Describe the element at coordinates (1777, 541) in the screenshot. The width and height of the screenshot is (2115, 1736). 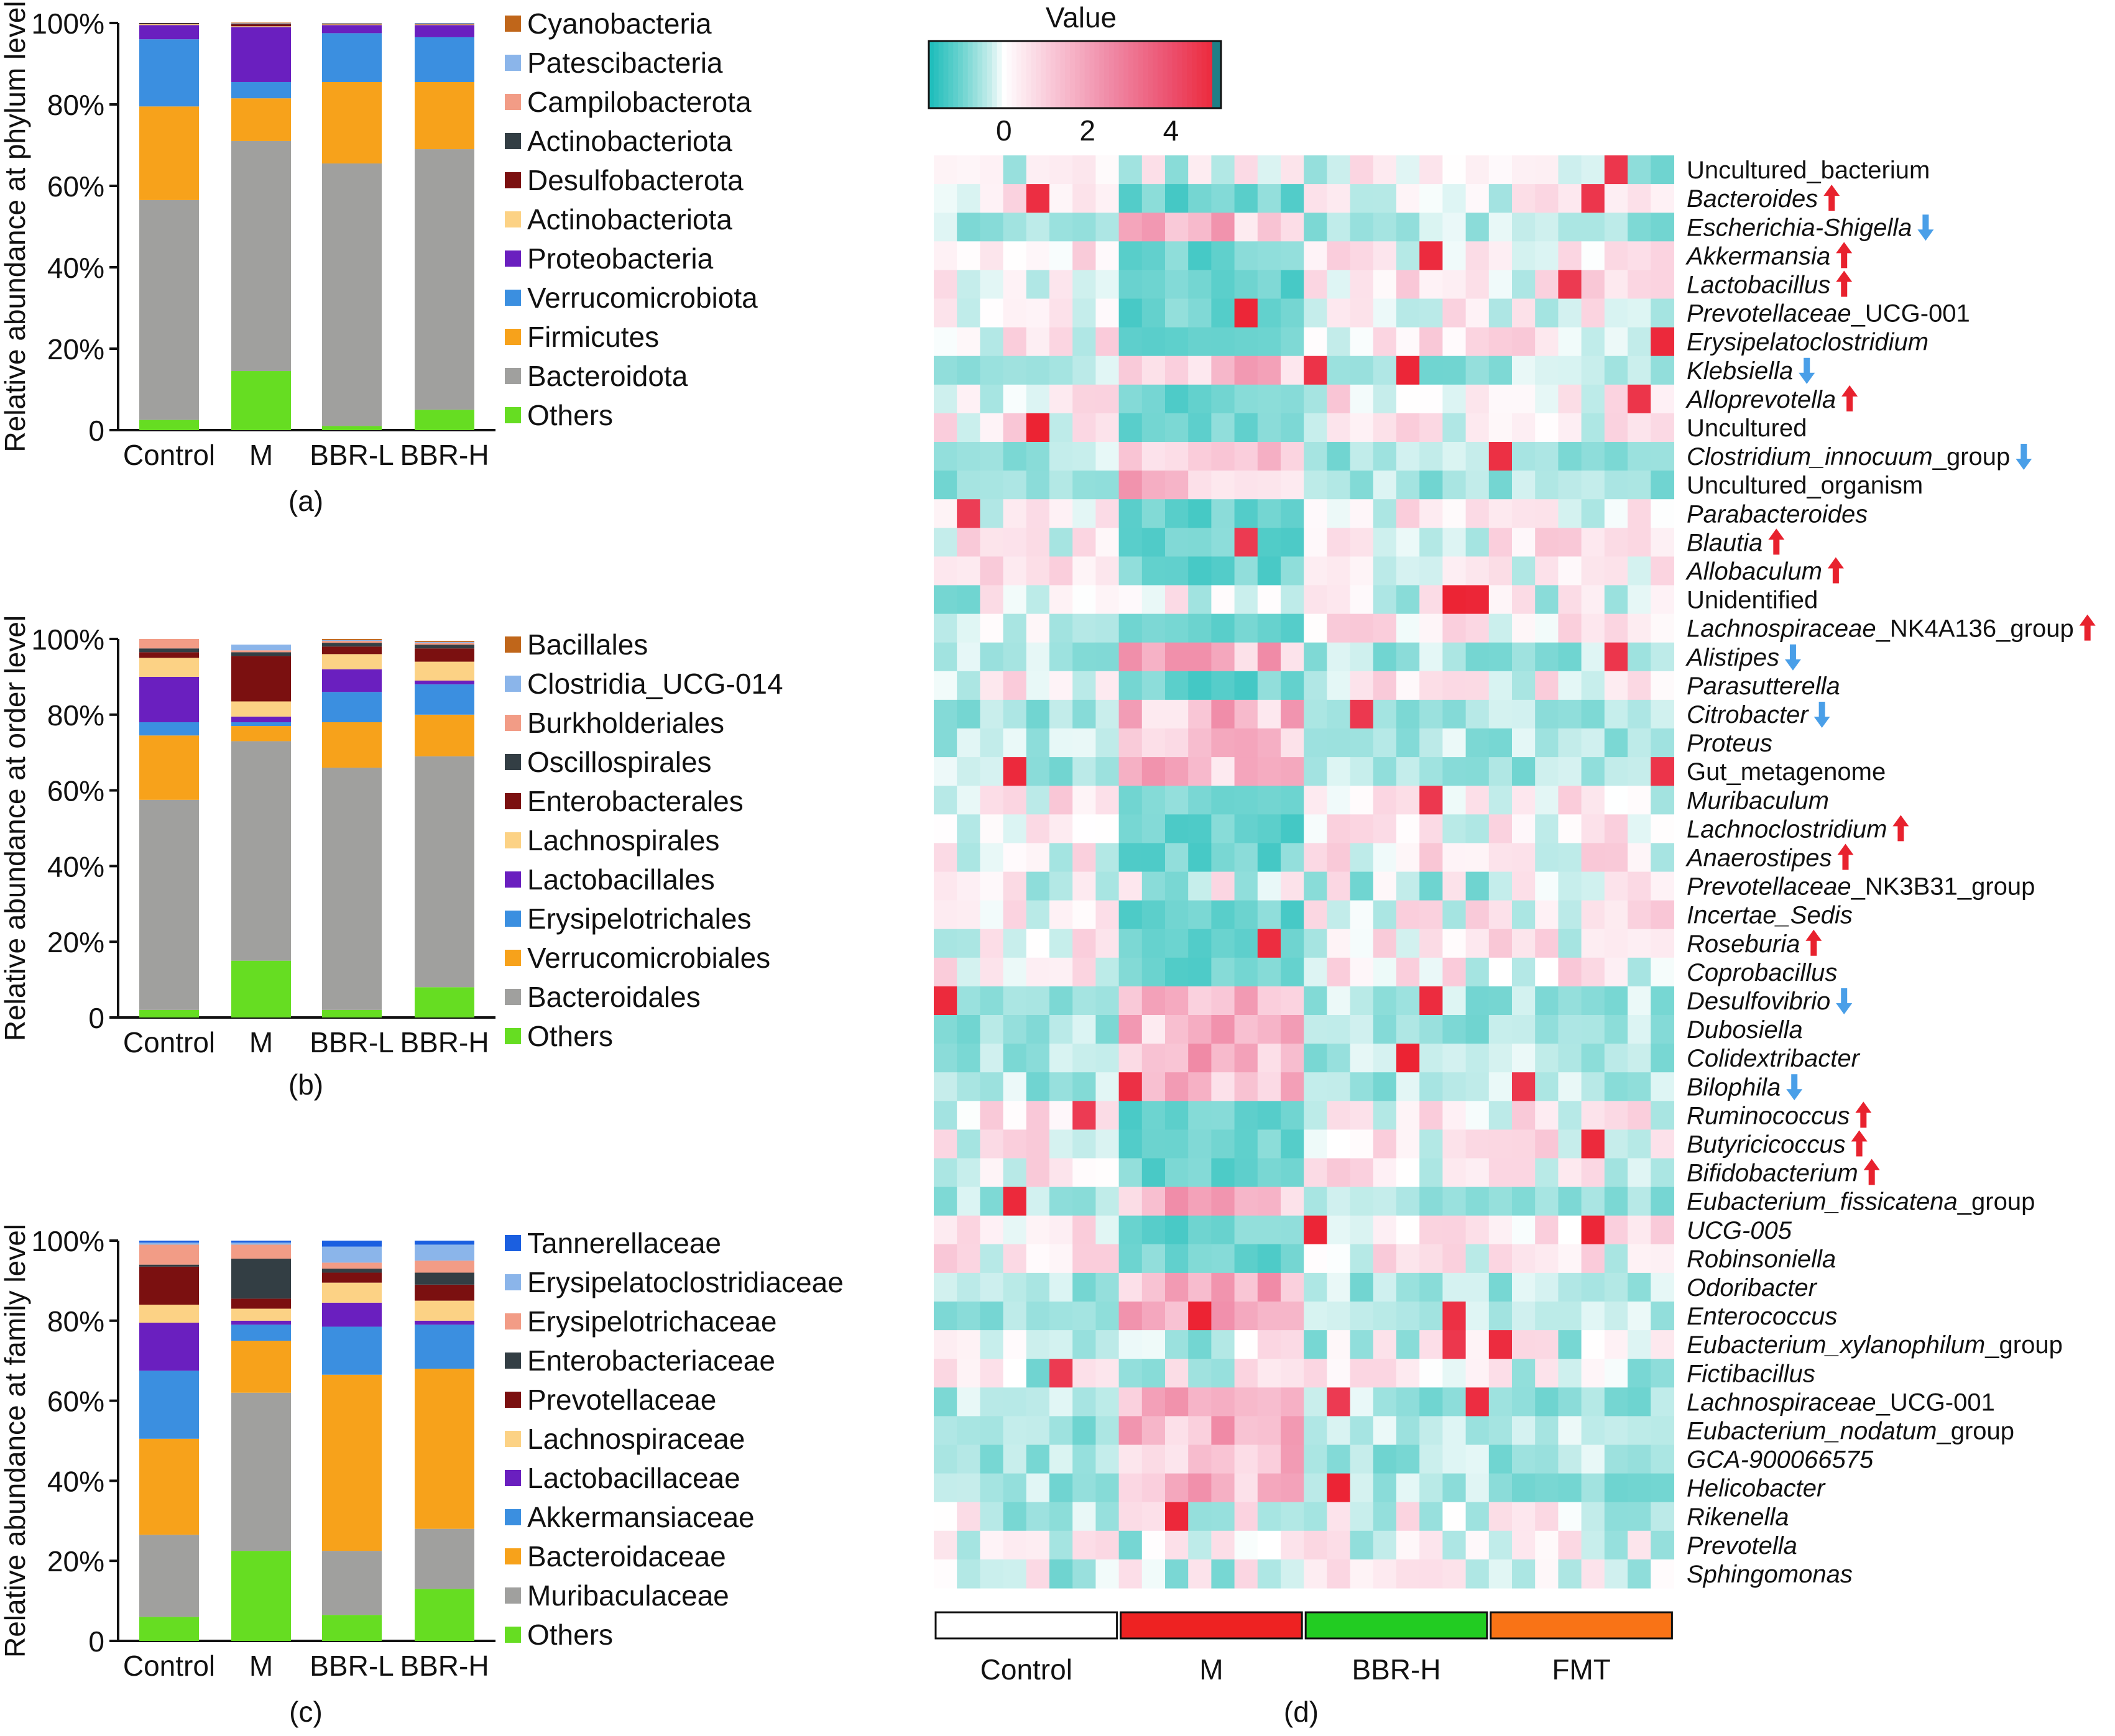
I see `arrow-up-icon` at that location.